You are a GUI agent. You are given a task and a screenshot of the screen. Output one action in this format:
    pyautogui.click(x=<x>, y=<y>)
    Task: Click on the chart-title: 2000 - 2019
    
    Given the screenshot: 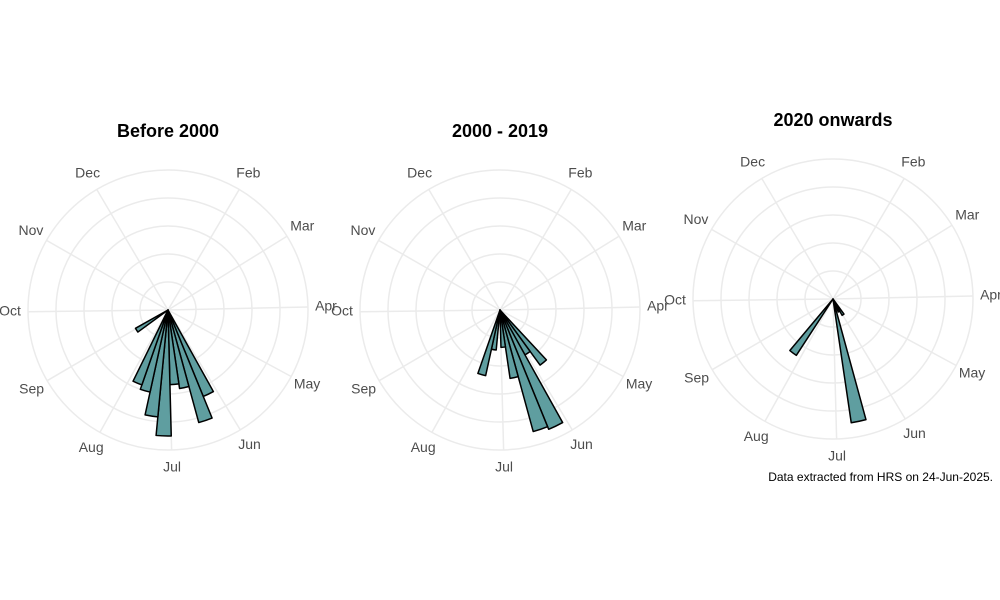 What is the action you would take?
    pyautogui.click(x=500, y=131)
    